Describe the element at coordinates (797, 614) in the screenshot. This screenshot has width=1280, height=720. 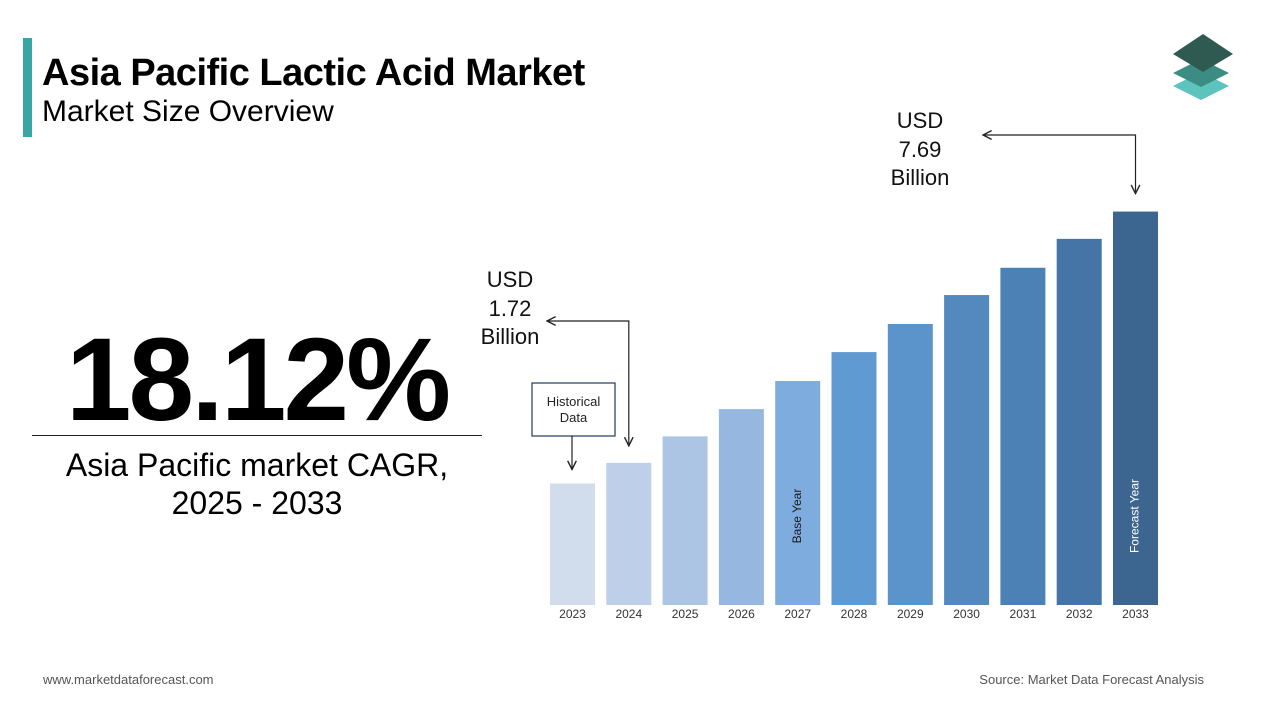
I see `x-tick-label-2027: 2027` at that location.